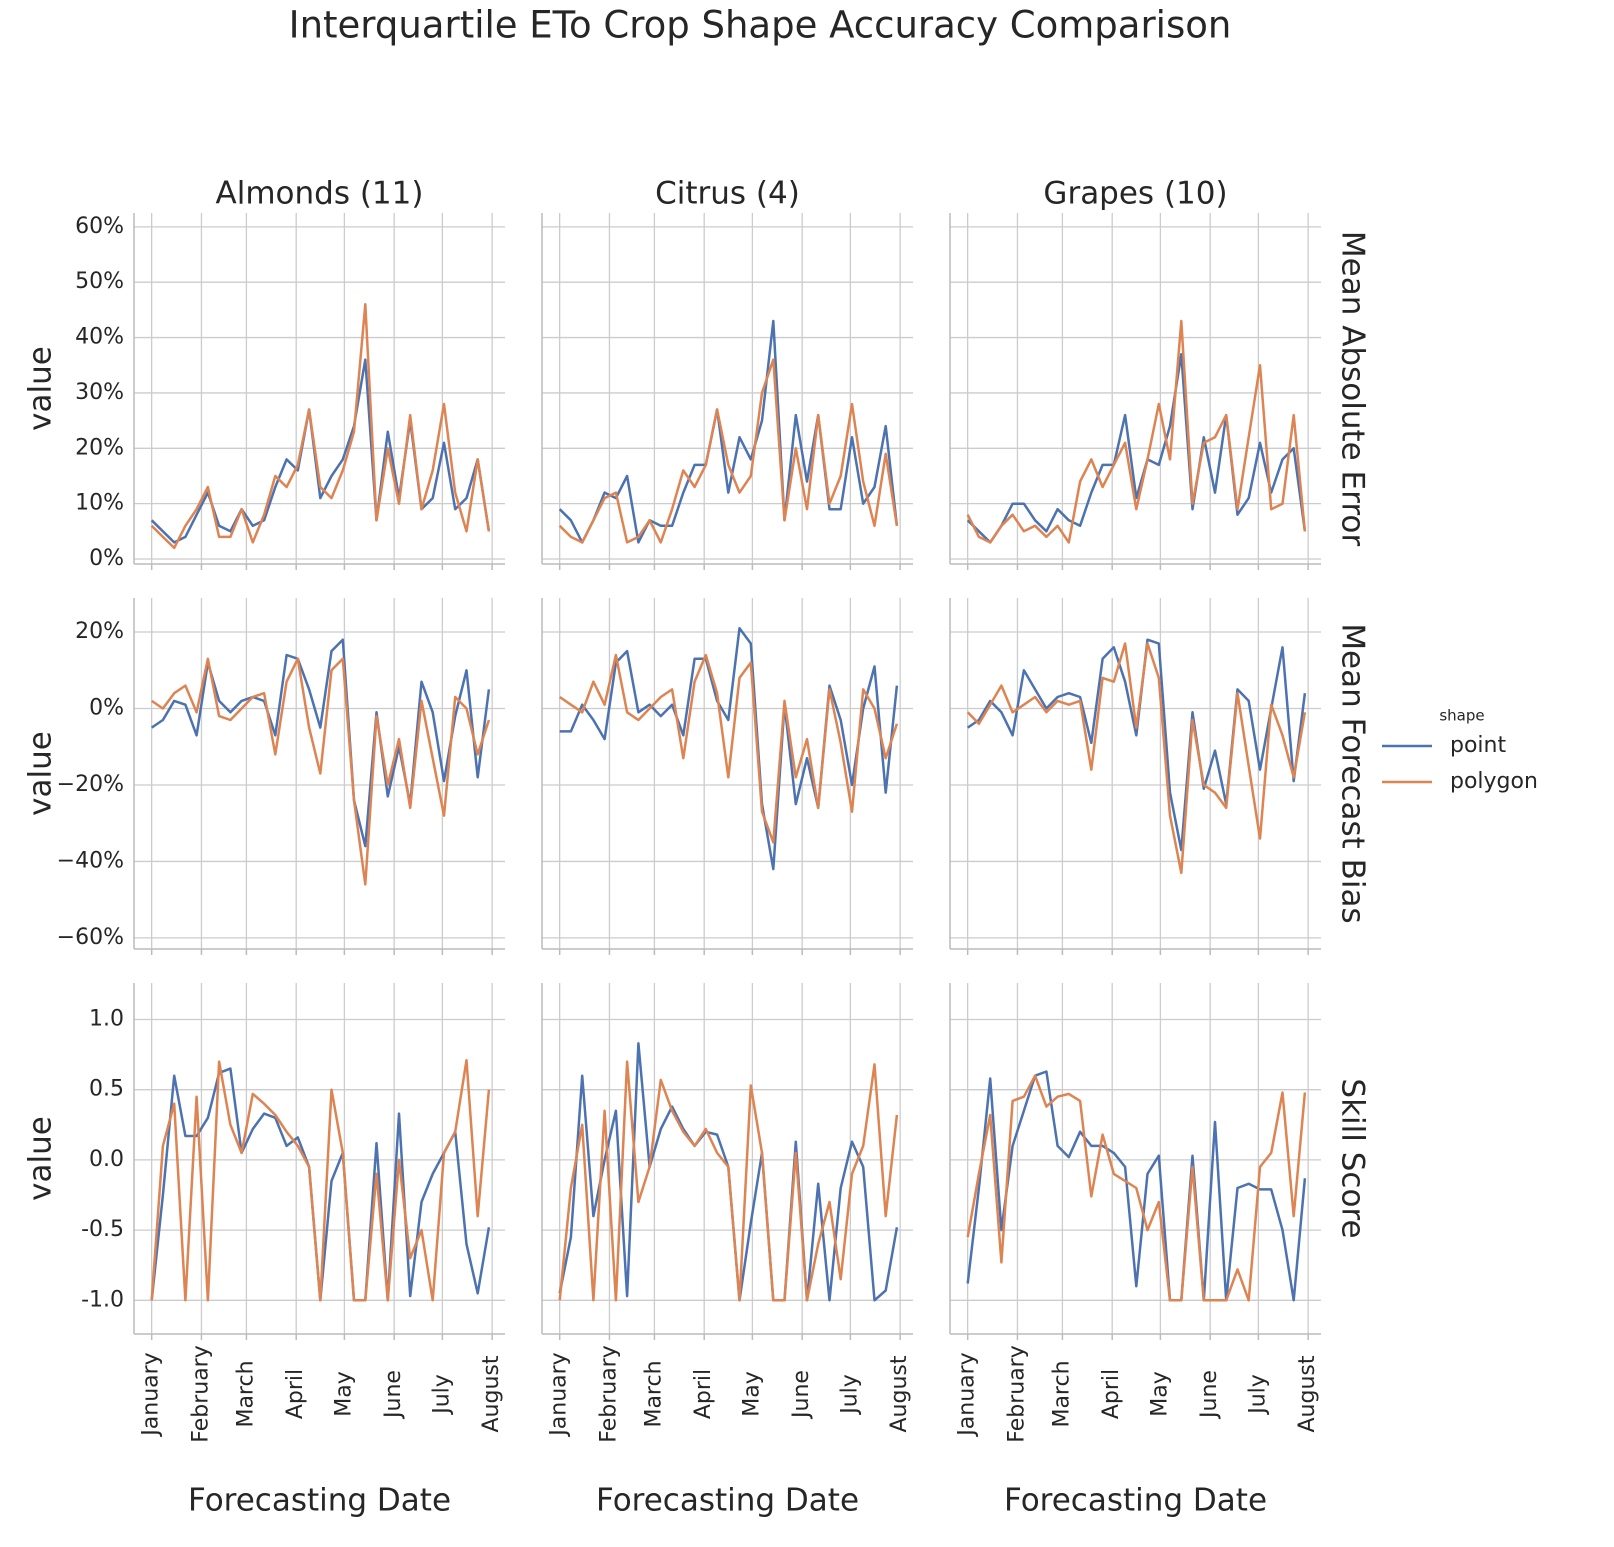 Image resolution: width=1614 pixels, height=1547 pixels. What do you see at coordinates (727, 194) in the screenshot?
I see `column-title: Citrus (4)` at bounding box center [727, 194].